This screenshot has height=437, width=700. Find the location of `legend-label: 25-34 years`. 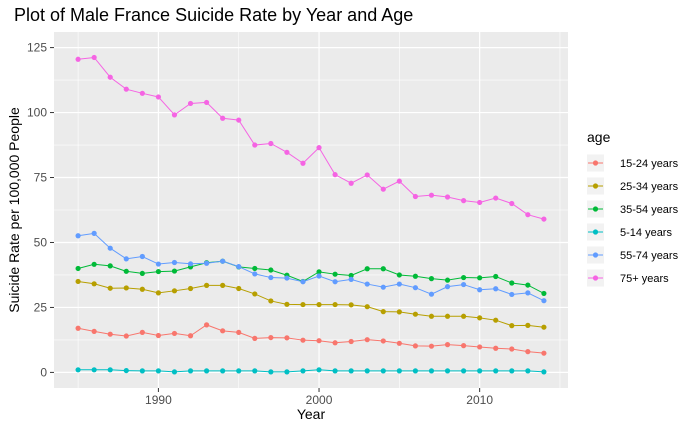

legend-label: 25-34 years is located at coordinates (649, 187).